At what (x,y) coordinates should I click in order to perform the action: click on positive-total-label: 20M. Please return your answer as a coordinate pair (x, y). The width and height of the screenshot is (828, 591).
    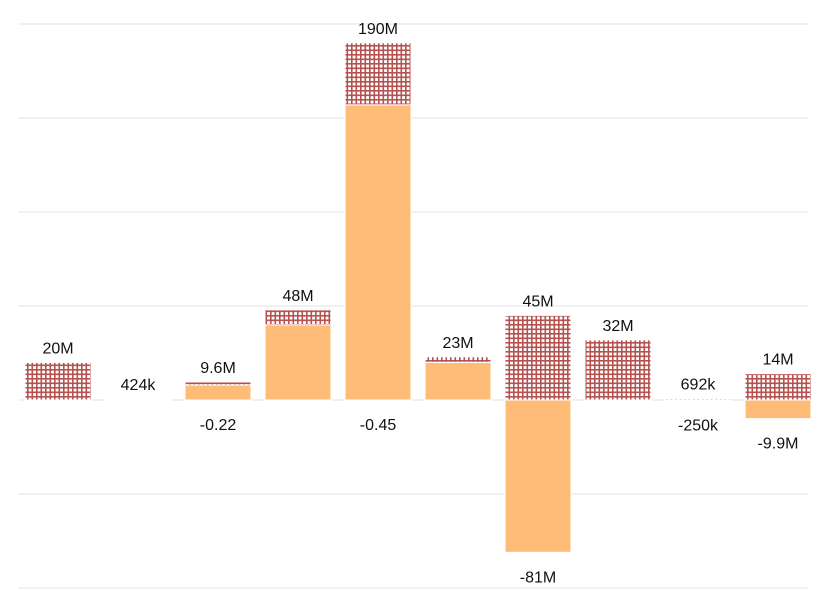
    Looking at the image, I should click on (57, 348).